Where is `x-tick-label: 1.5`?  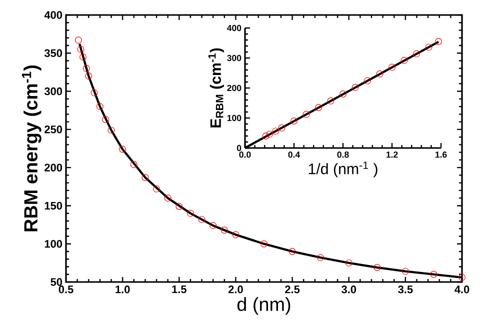 x-tick-label: 1.5 is located at coordinates (179, 290).